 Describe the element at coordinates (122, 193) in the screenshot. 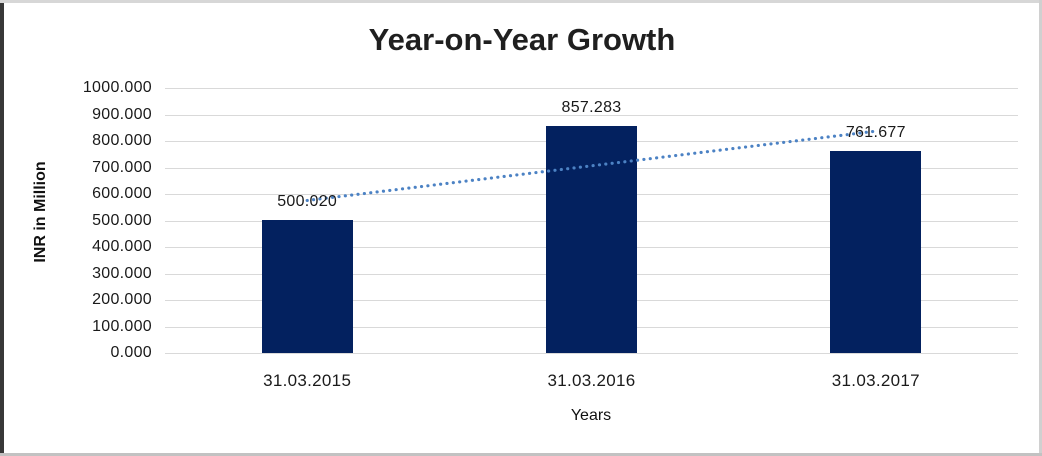

I see `y-tick-label: 600.000` at that location.